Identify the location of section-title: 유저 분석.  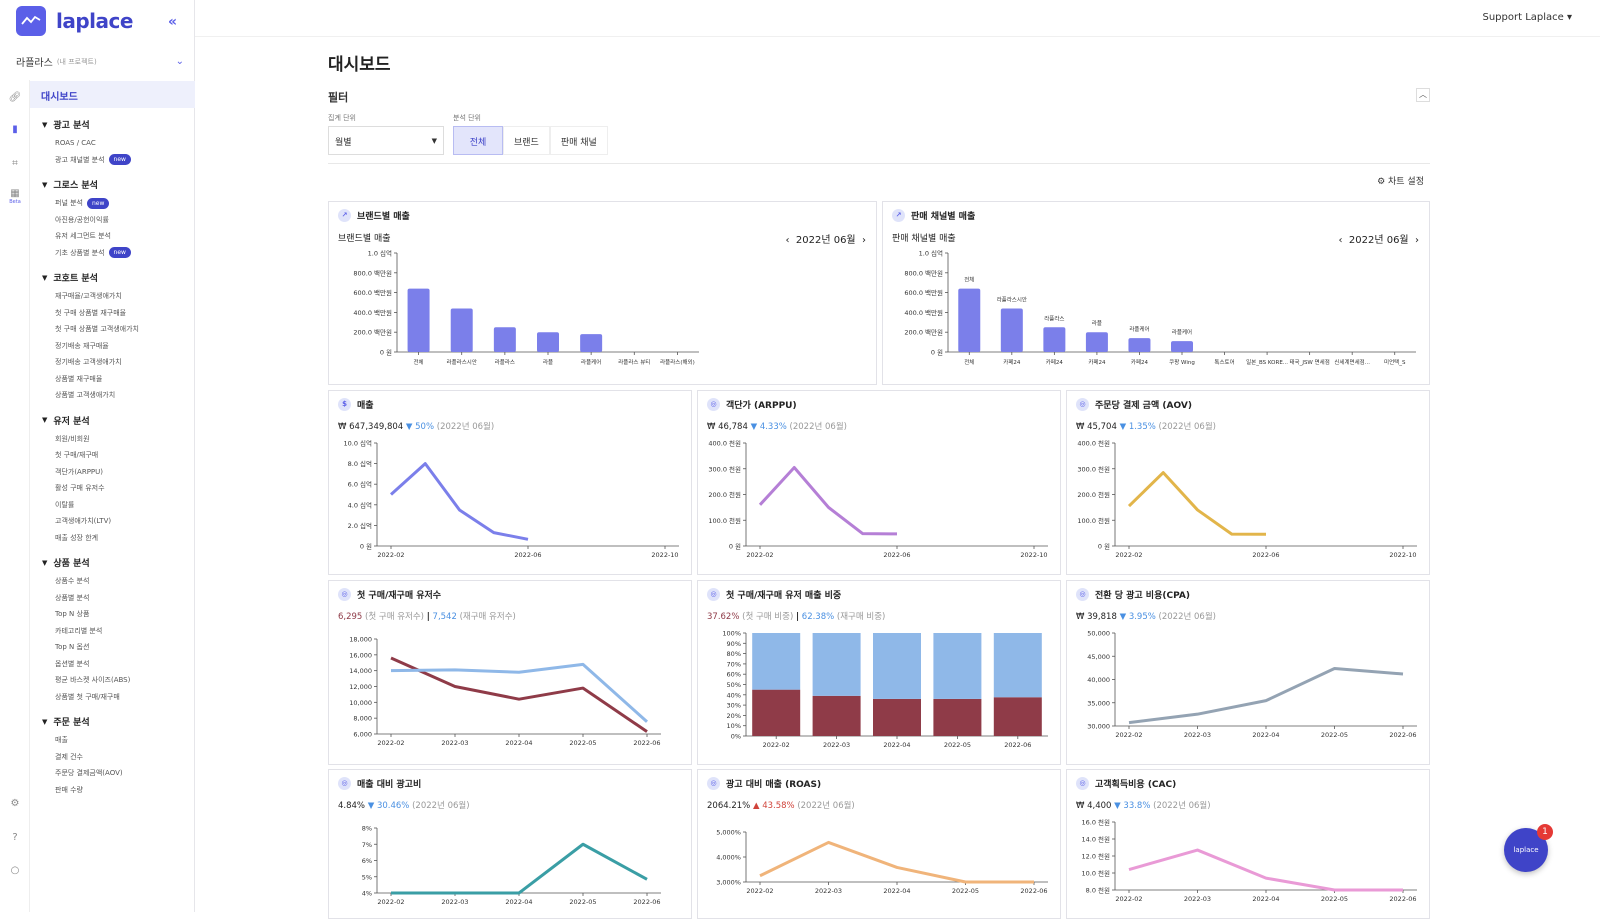
(71, 421).